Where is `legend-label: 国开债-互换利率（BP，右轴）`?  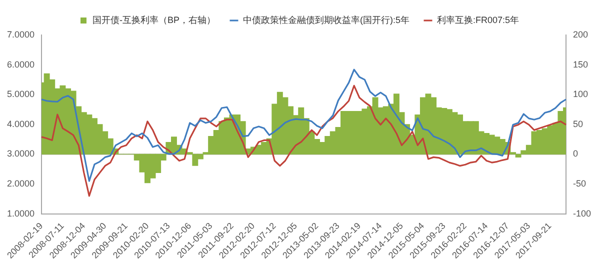
legend-label: 国开债-互换利率（BP，右轴） is located at coordinates (154, 19).